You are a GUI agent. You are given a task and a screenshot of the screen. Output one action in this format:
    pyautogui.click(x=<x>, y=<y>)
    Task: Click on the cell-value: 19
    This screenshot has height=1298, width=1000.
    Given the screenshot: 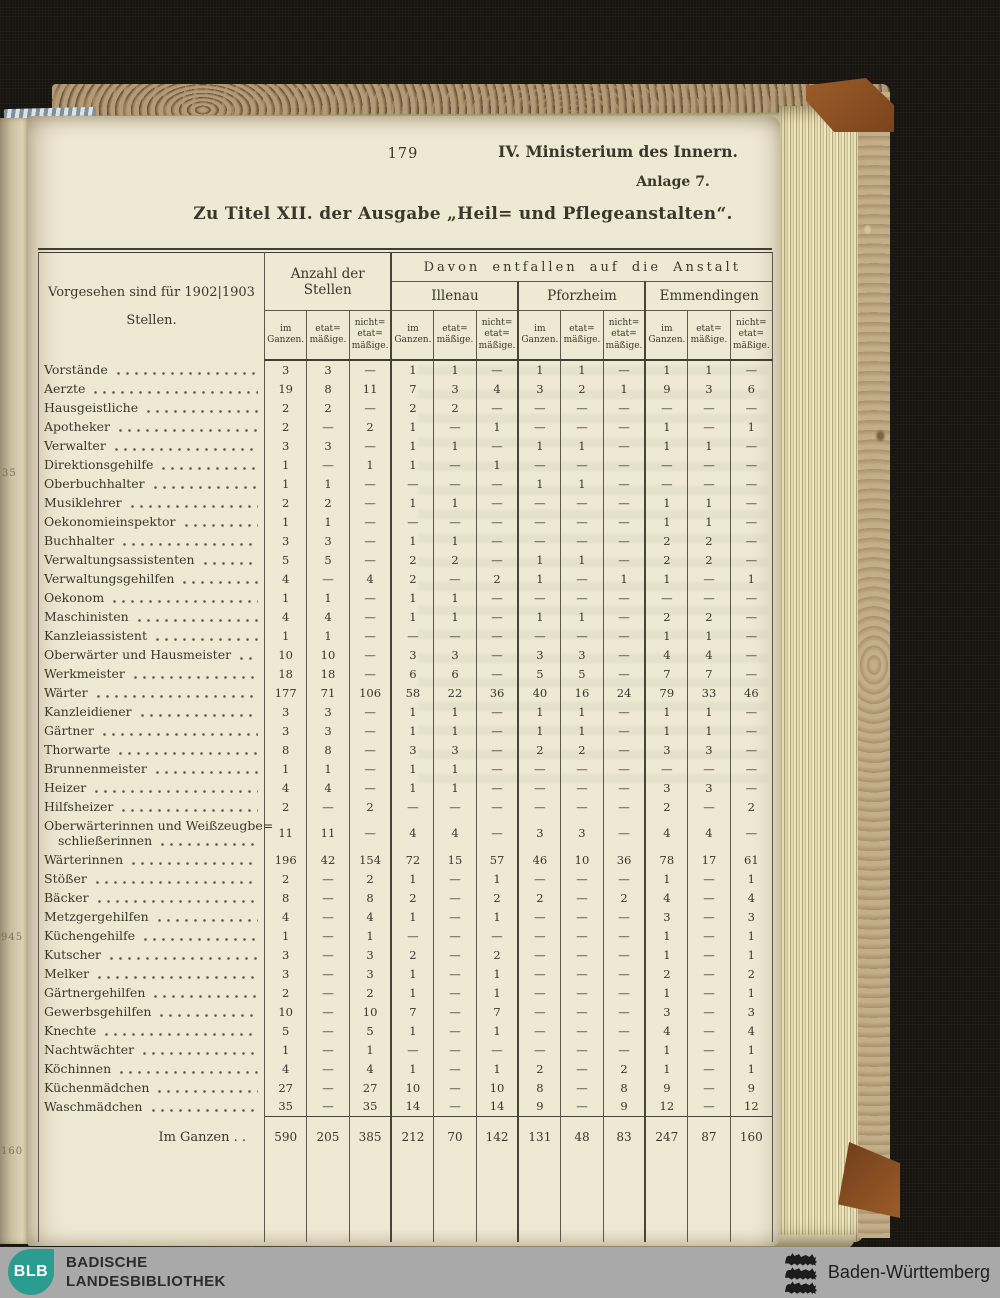 What is the action you would take?
    pyautogui.click(x=285, y=388)
    